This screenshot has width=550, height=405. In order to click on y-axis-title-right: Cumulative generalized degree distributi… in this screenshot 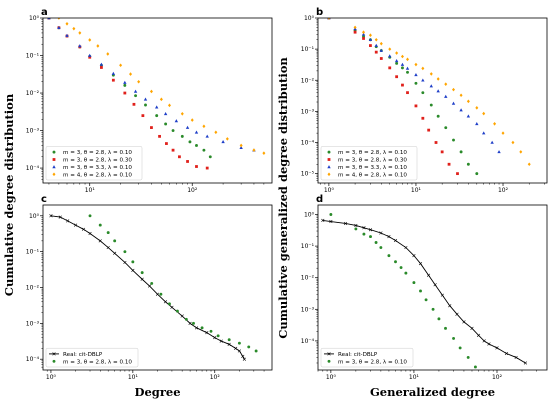, I will do `click(283, 198)`.